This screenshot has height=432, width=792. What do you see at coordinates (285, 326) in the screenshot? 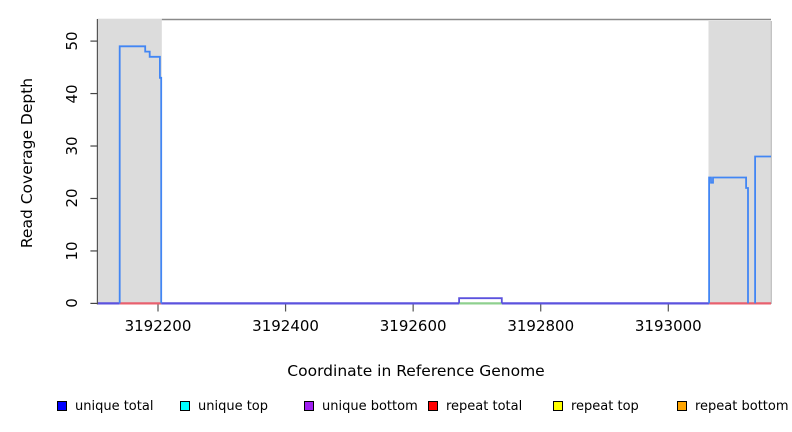
I see `x-tick-label: 3192400` at bounding box center [285, 326].